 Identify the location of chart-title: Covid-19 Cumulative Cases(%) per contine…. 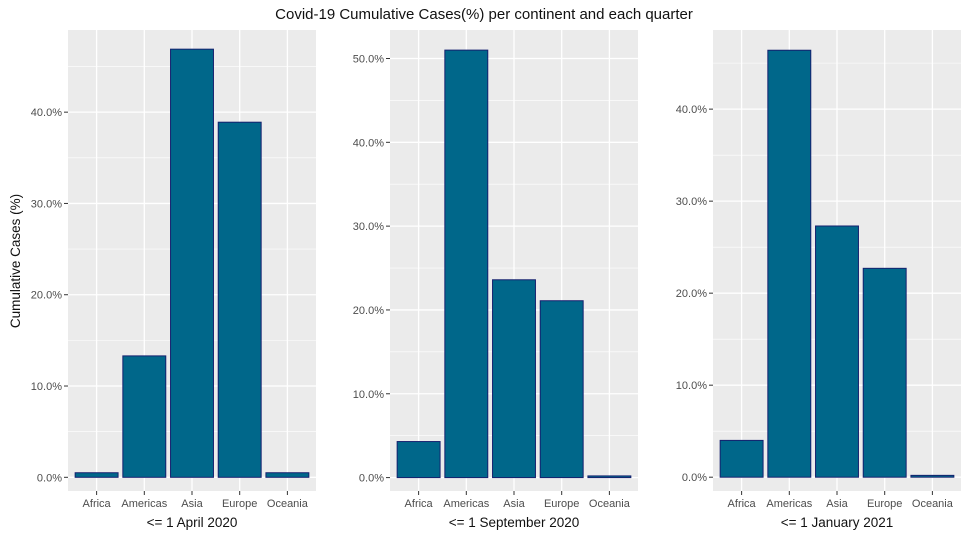
(484, 14).